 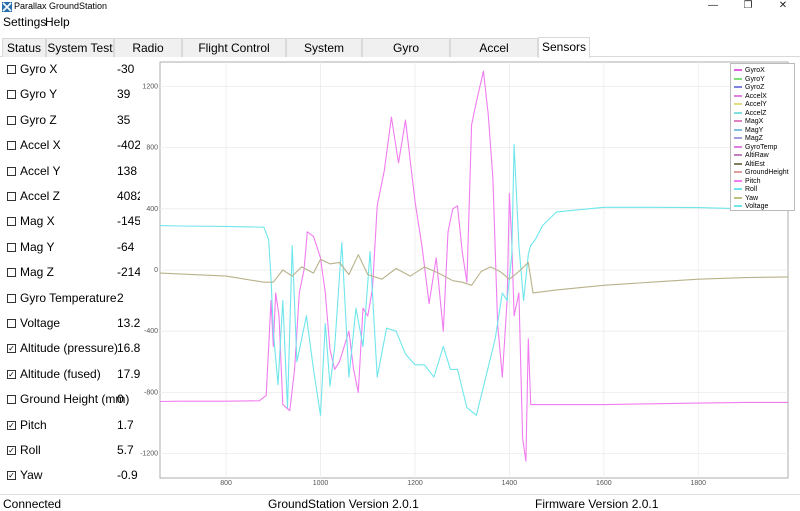 I want to click on sensor-row: Accel Y 138, so click(x=75, y=171).